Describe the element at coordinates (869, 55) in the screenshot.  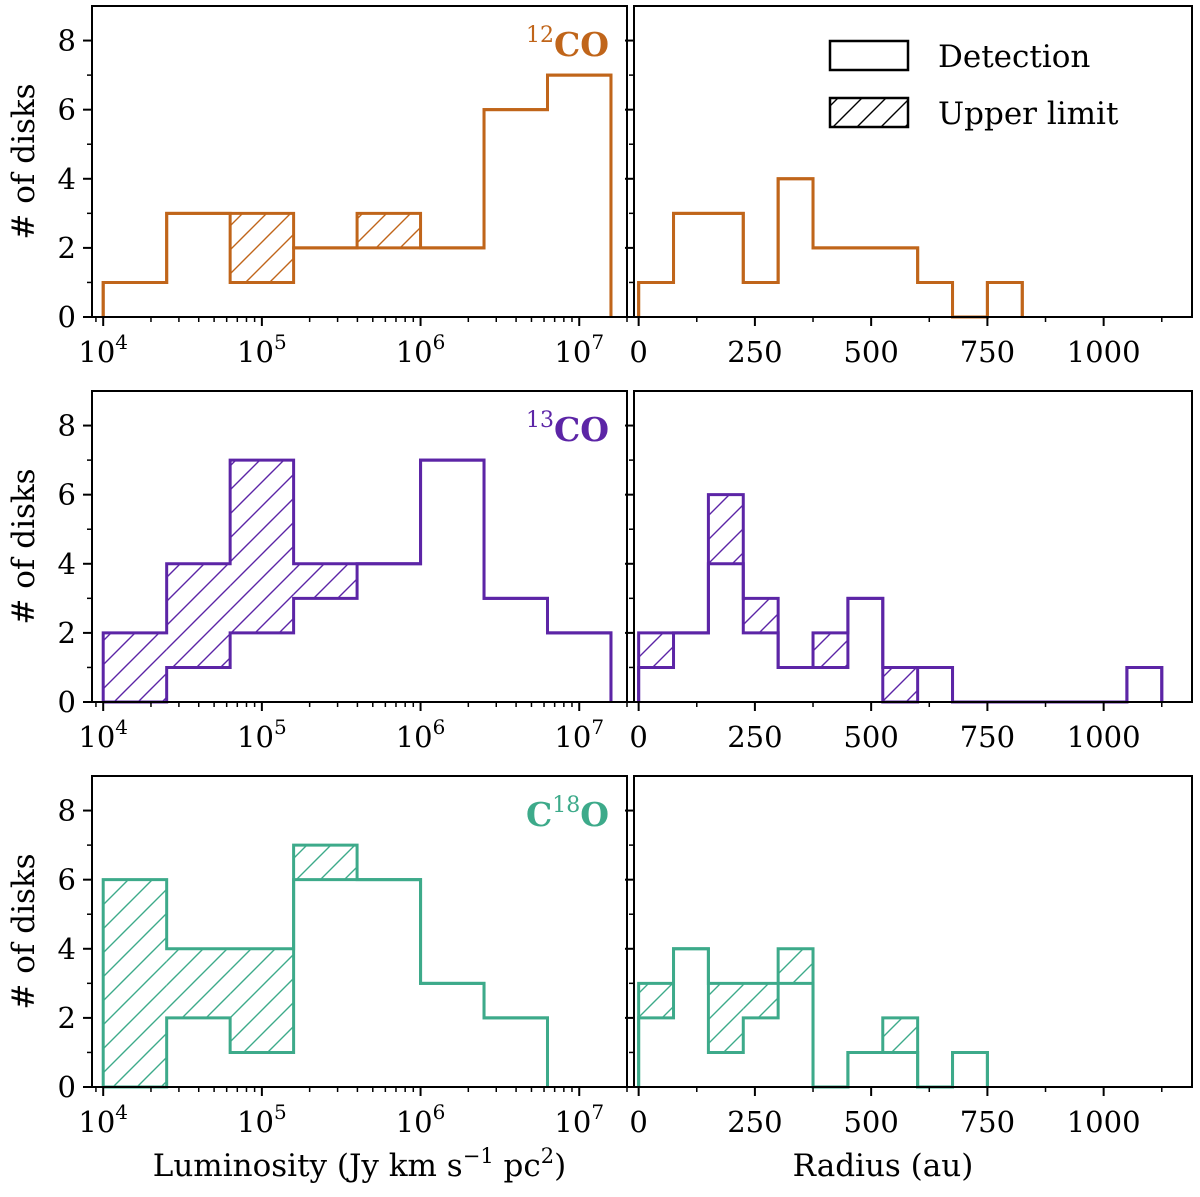
I see `legend-detection-swatch` at that location.